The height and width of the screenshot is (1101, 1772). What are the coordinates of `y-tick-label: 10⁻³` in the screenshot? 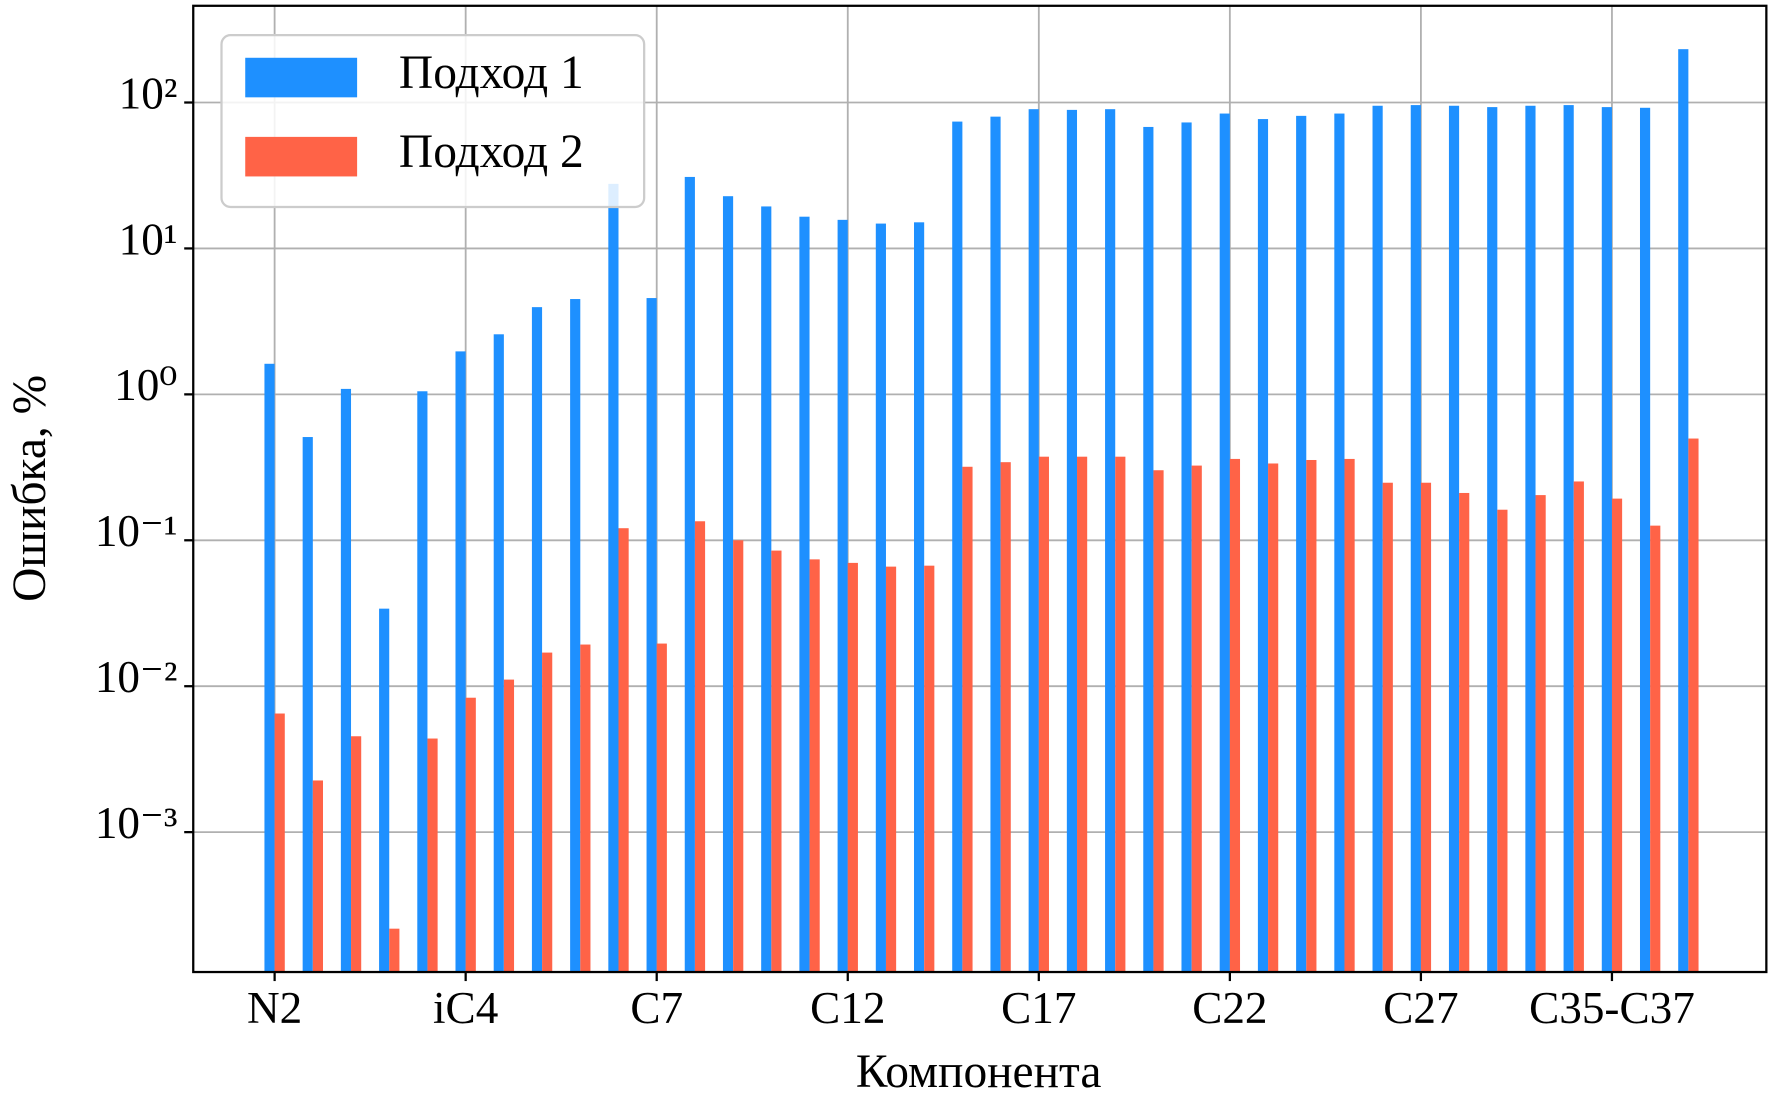 It's located at (136, 823).